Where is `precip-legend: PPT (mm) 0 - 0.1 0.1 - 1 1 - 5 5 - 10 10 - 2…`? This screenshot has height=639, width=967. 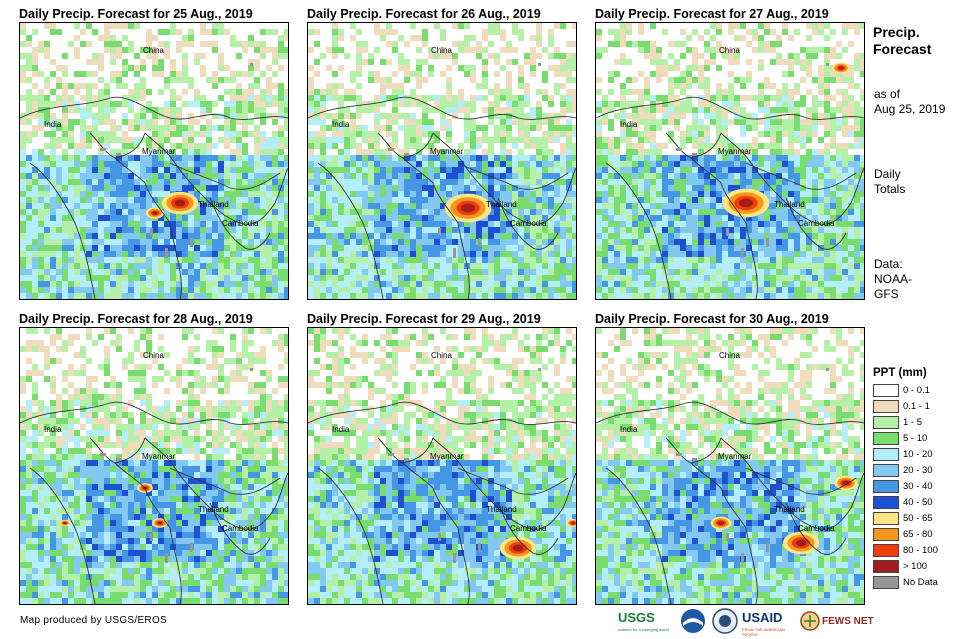 precip-legend: PPT (mm) 0 - 0.1 0.1 - 1 1 - 5 5 - 10 10 - 2… is located at coordinates (919, 478).